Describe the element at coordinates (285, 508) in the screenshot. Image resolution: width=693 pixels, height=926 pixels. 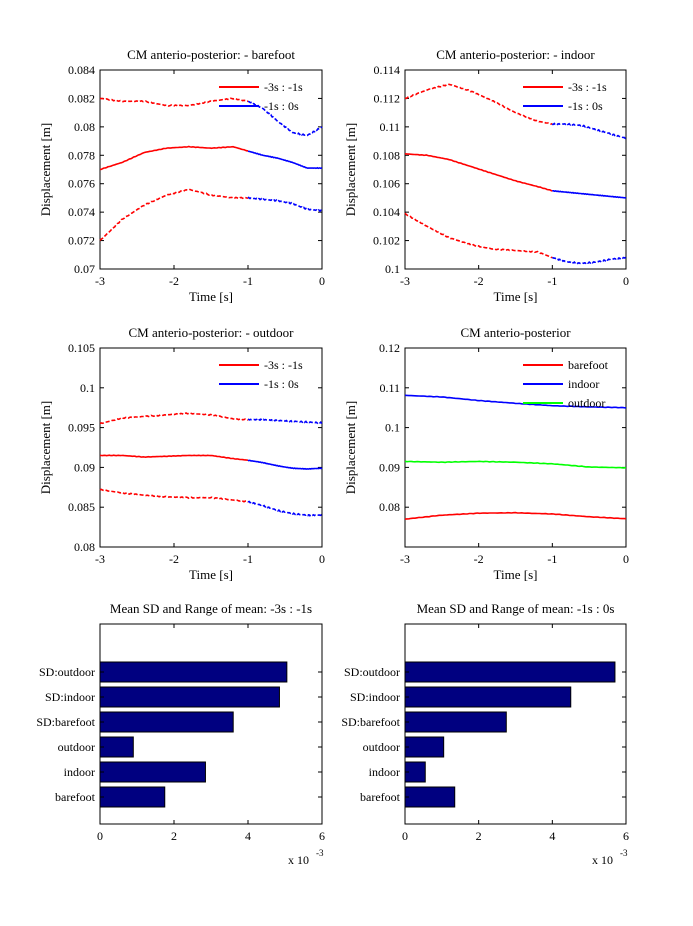
I see `series-lower-late` at that location.